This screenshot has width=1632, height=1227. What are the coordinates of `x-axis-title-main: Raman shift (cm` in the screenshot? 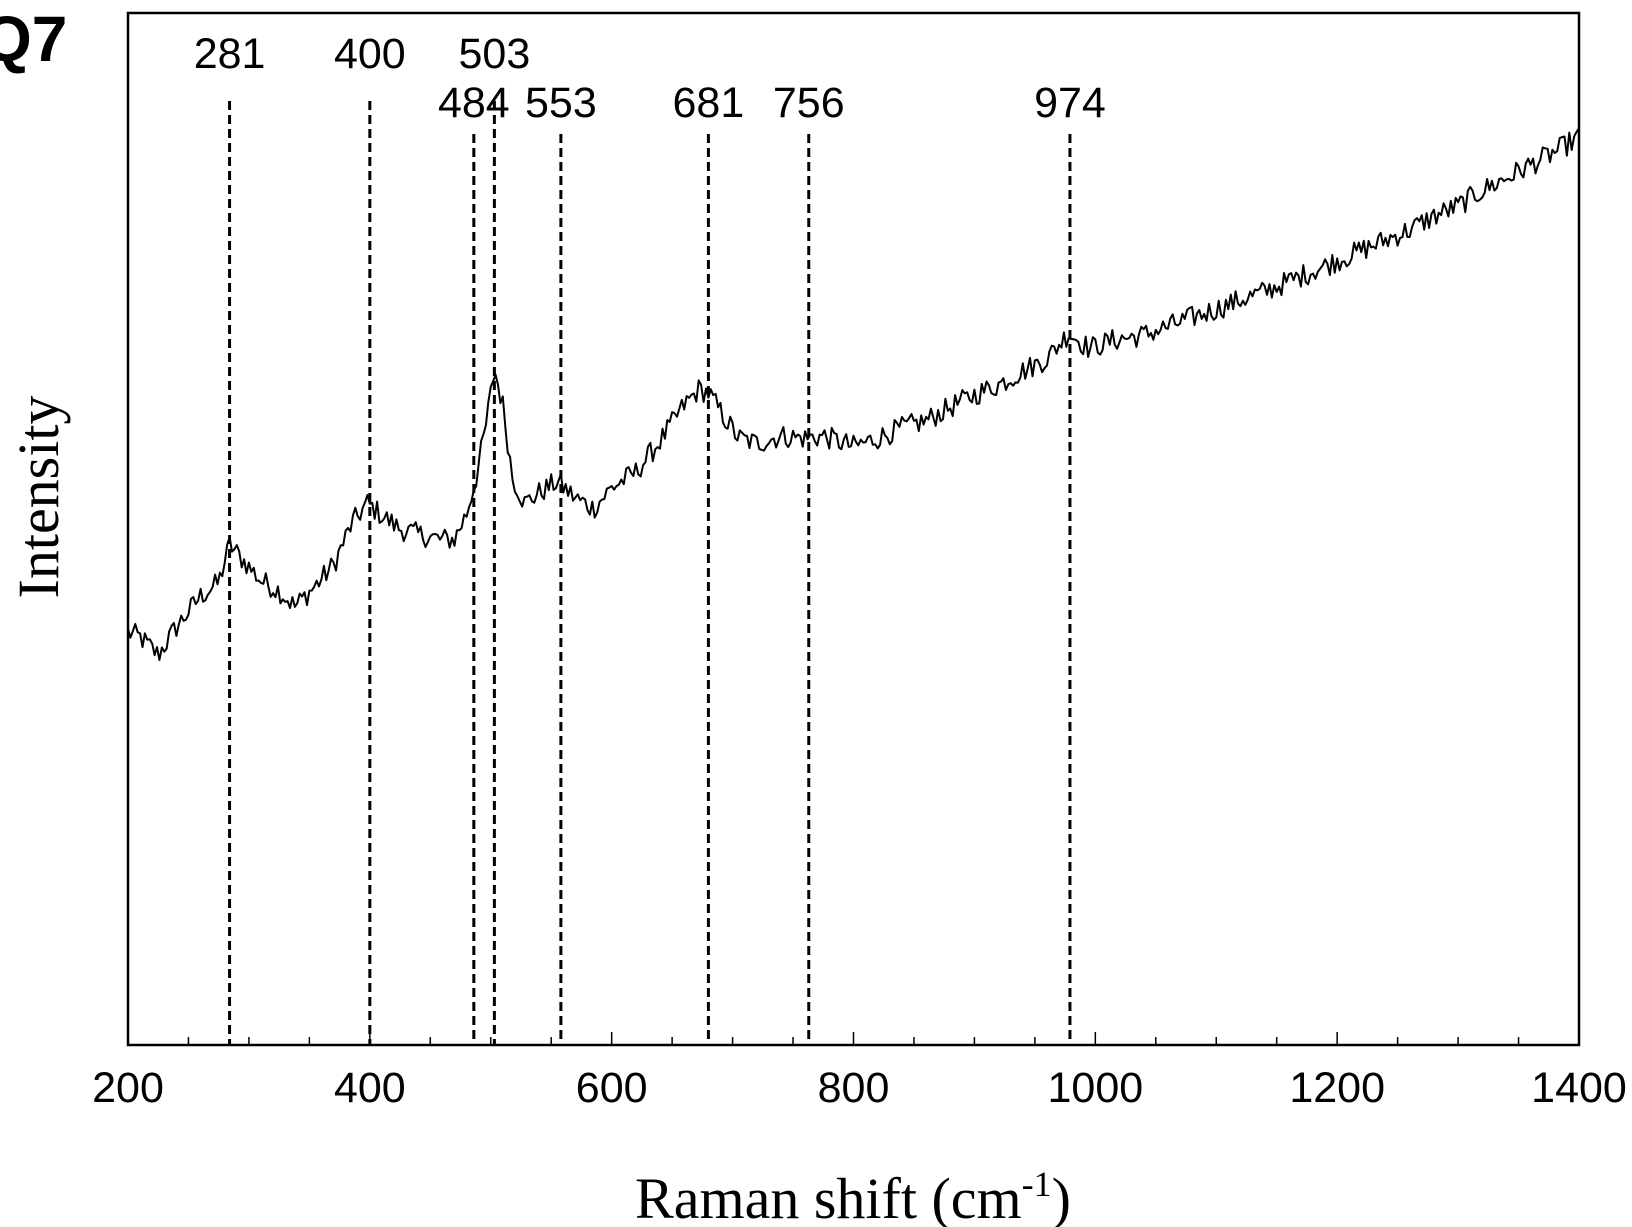 It's located at (828, 1196).